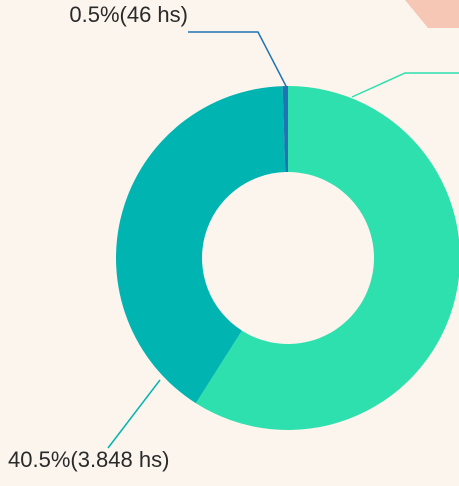 This screenshot has width=459, height=486. What do you see at coordinates (432, 14) in the screenshot?
I see `decoration` at bounding box center [432, 14].